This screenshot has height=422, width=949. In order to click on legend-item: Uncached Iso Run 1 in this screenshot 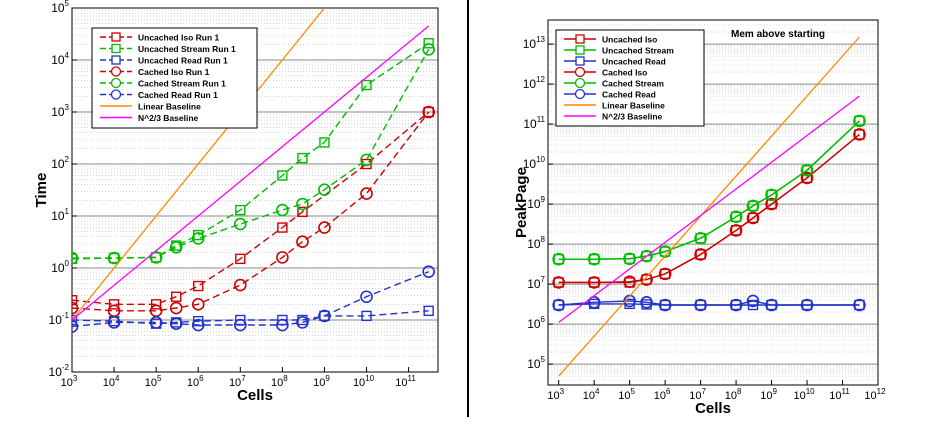, I will do `click(160, 37)`.